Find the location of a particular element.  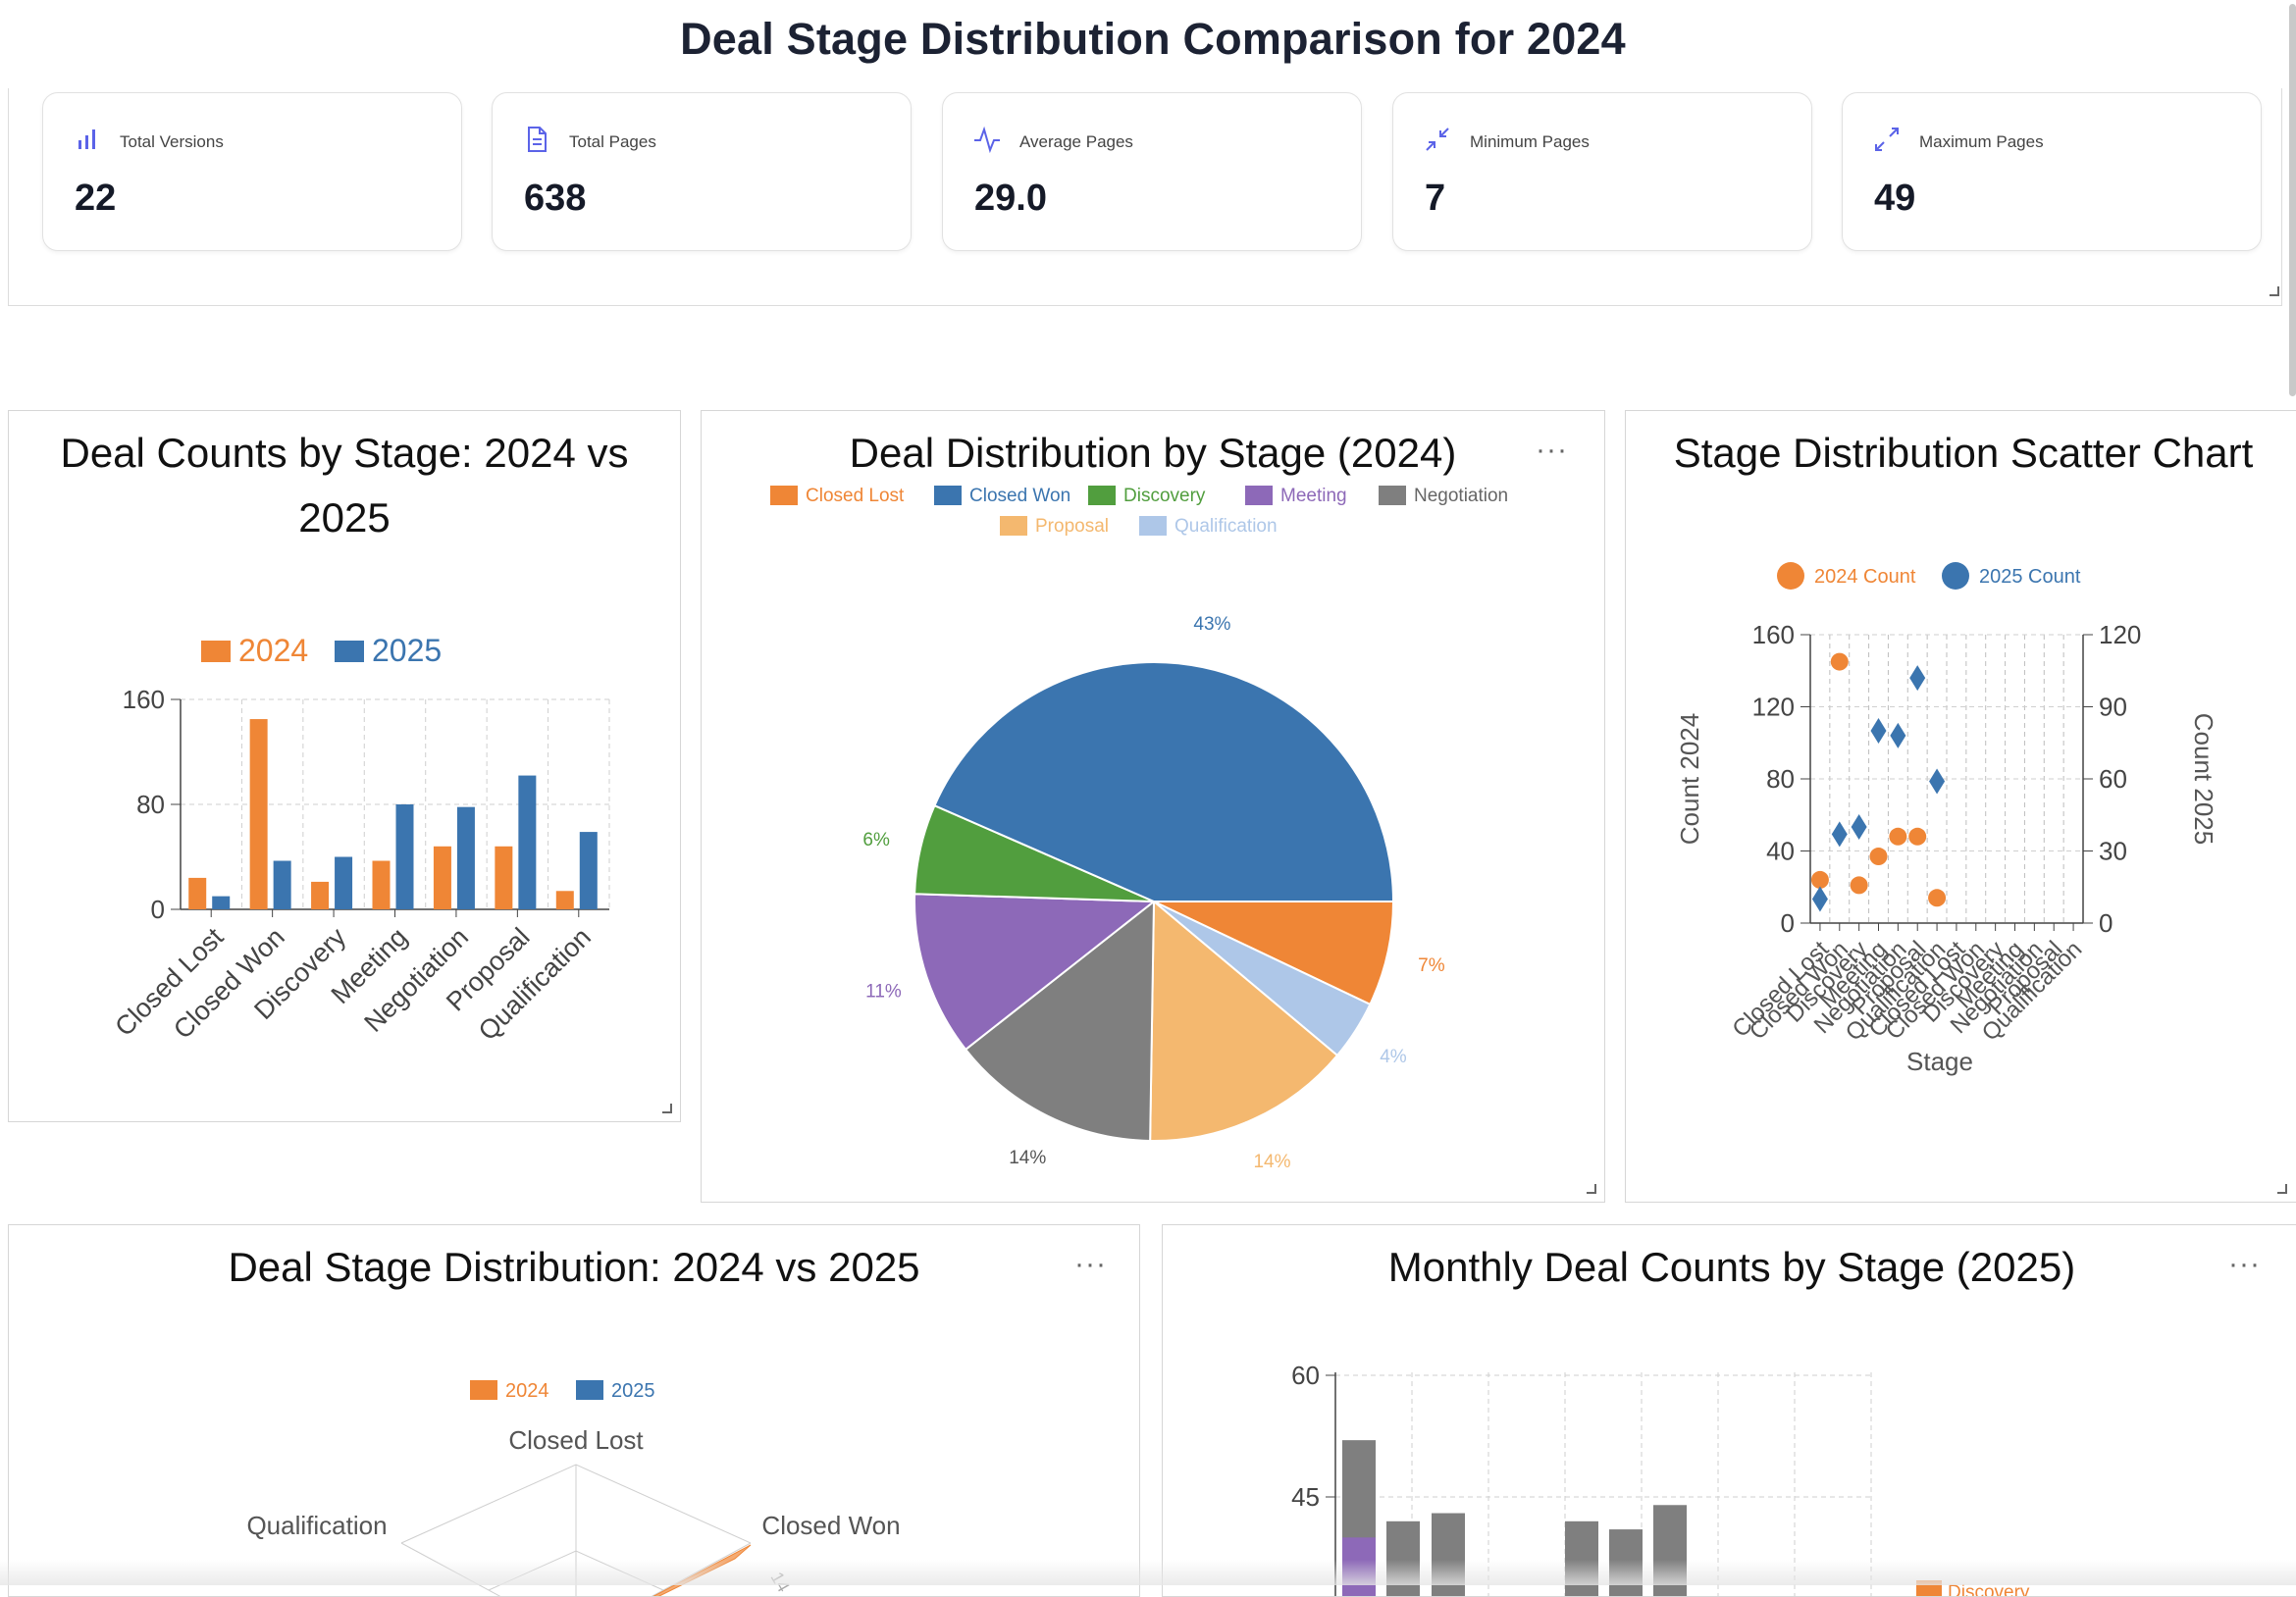

stat-card-total-pages: Total Pages 638 is located at coordinates (702, 171).